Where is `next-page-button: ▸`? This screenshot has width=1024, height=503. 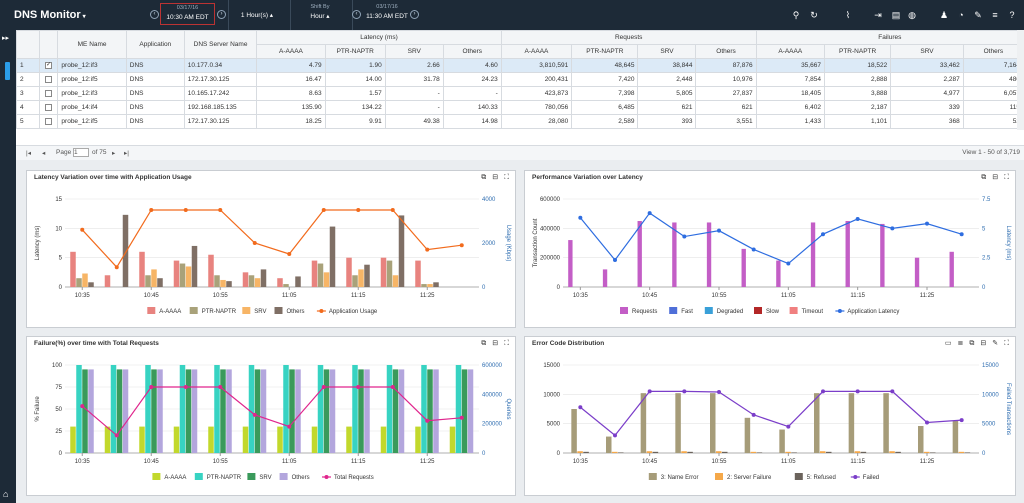
next-page-button: ▸ is located at coordinates (114, 153).